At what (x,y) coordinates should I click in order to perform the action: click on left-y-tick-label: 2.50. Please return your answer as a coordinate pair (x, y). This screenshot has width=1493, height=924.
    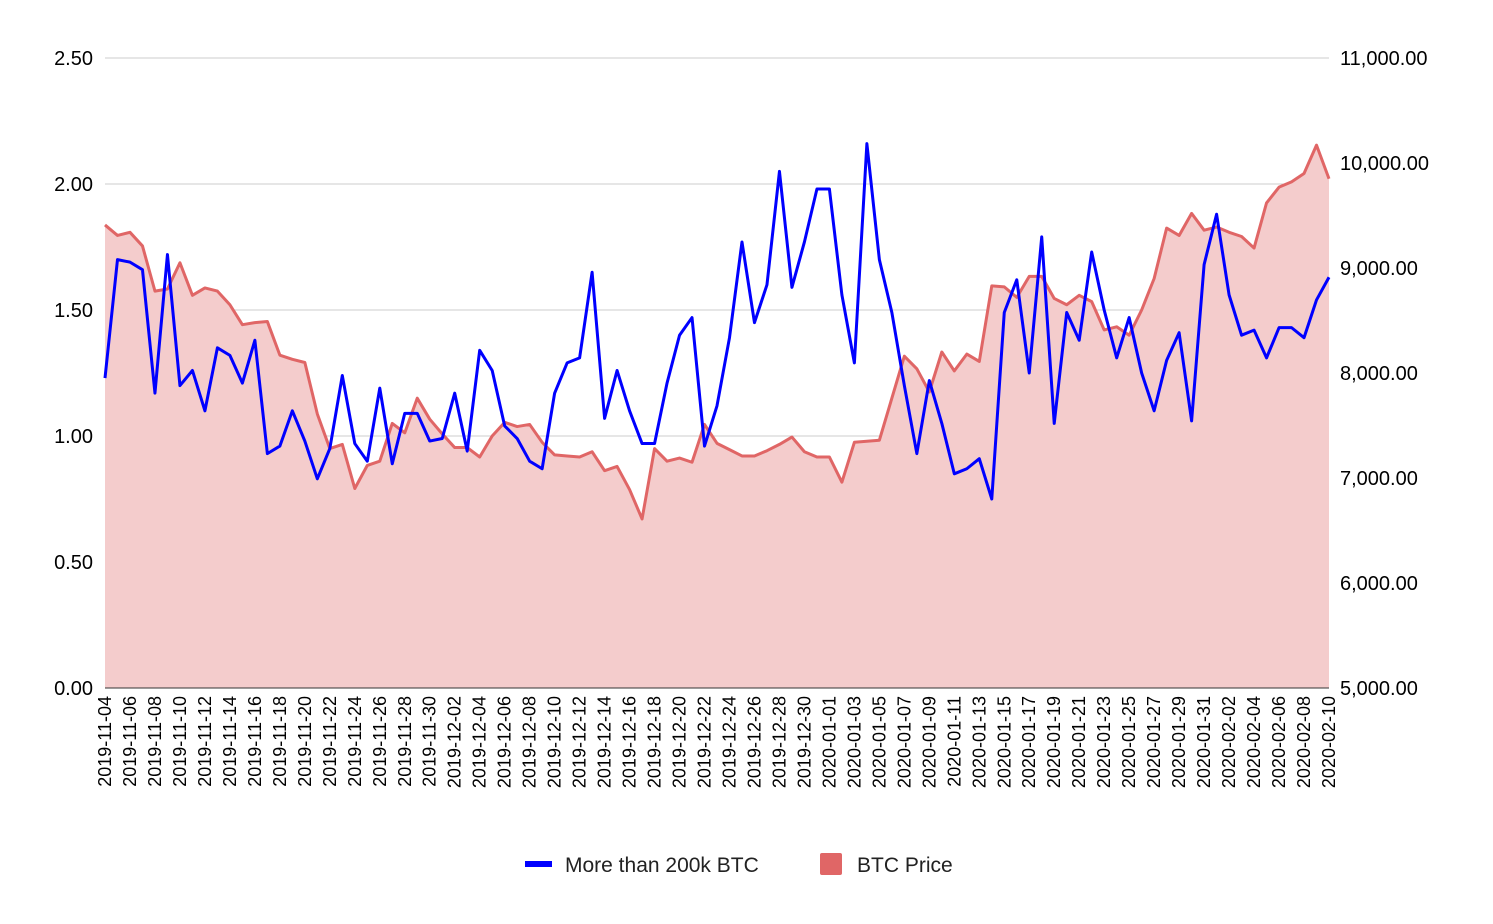
    Looking at the image, I should click on (73, 59).